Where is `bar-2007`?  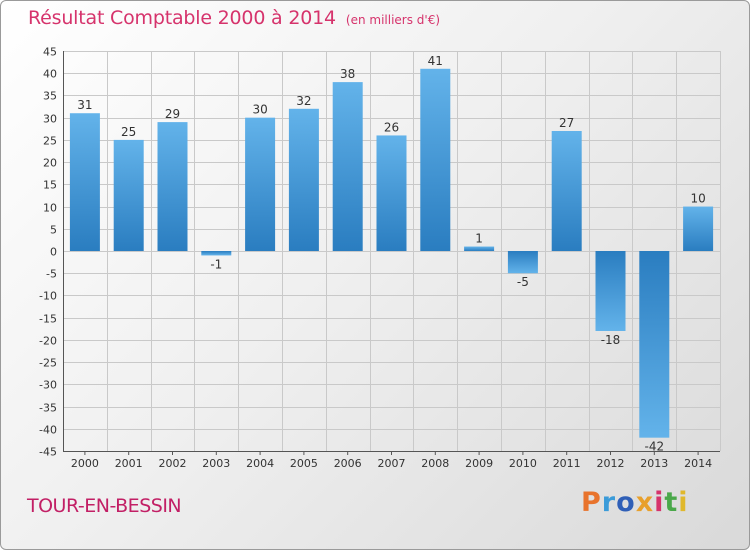
bar-2007 is located at coordinates (391, 193).